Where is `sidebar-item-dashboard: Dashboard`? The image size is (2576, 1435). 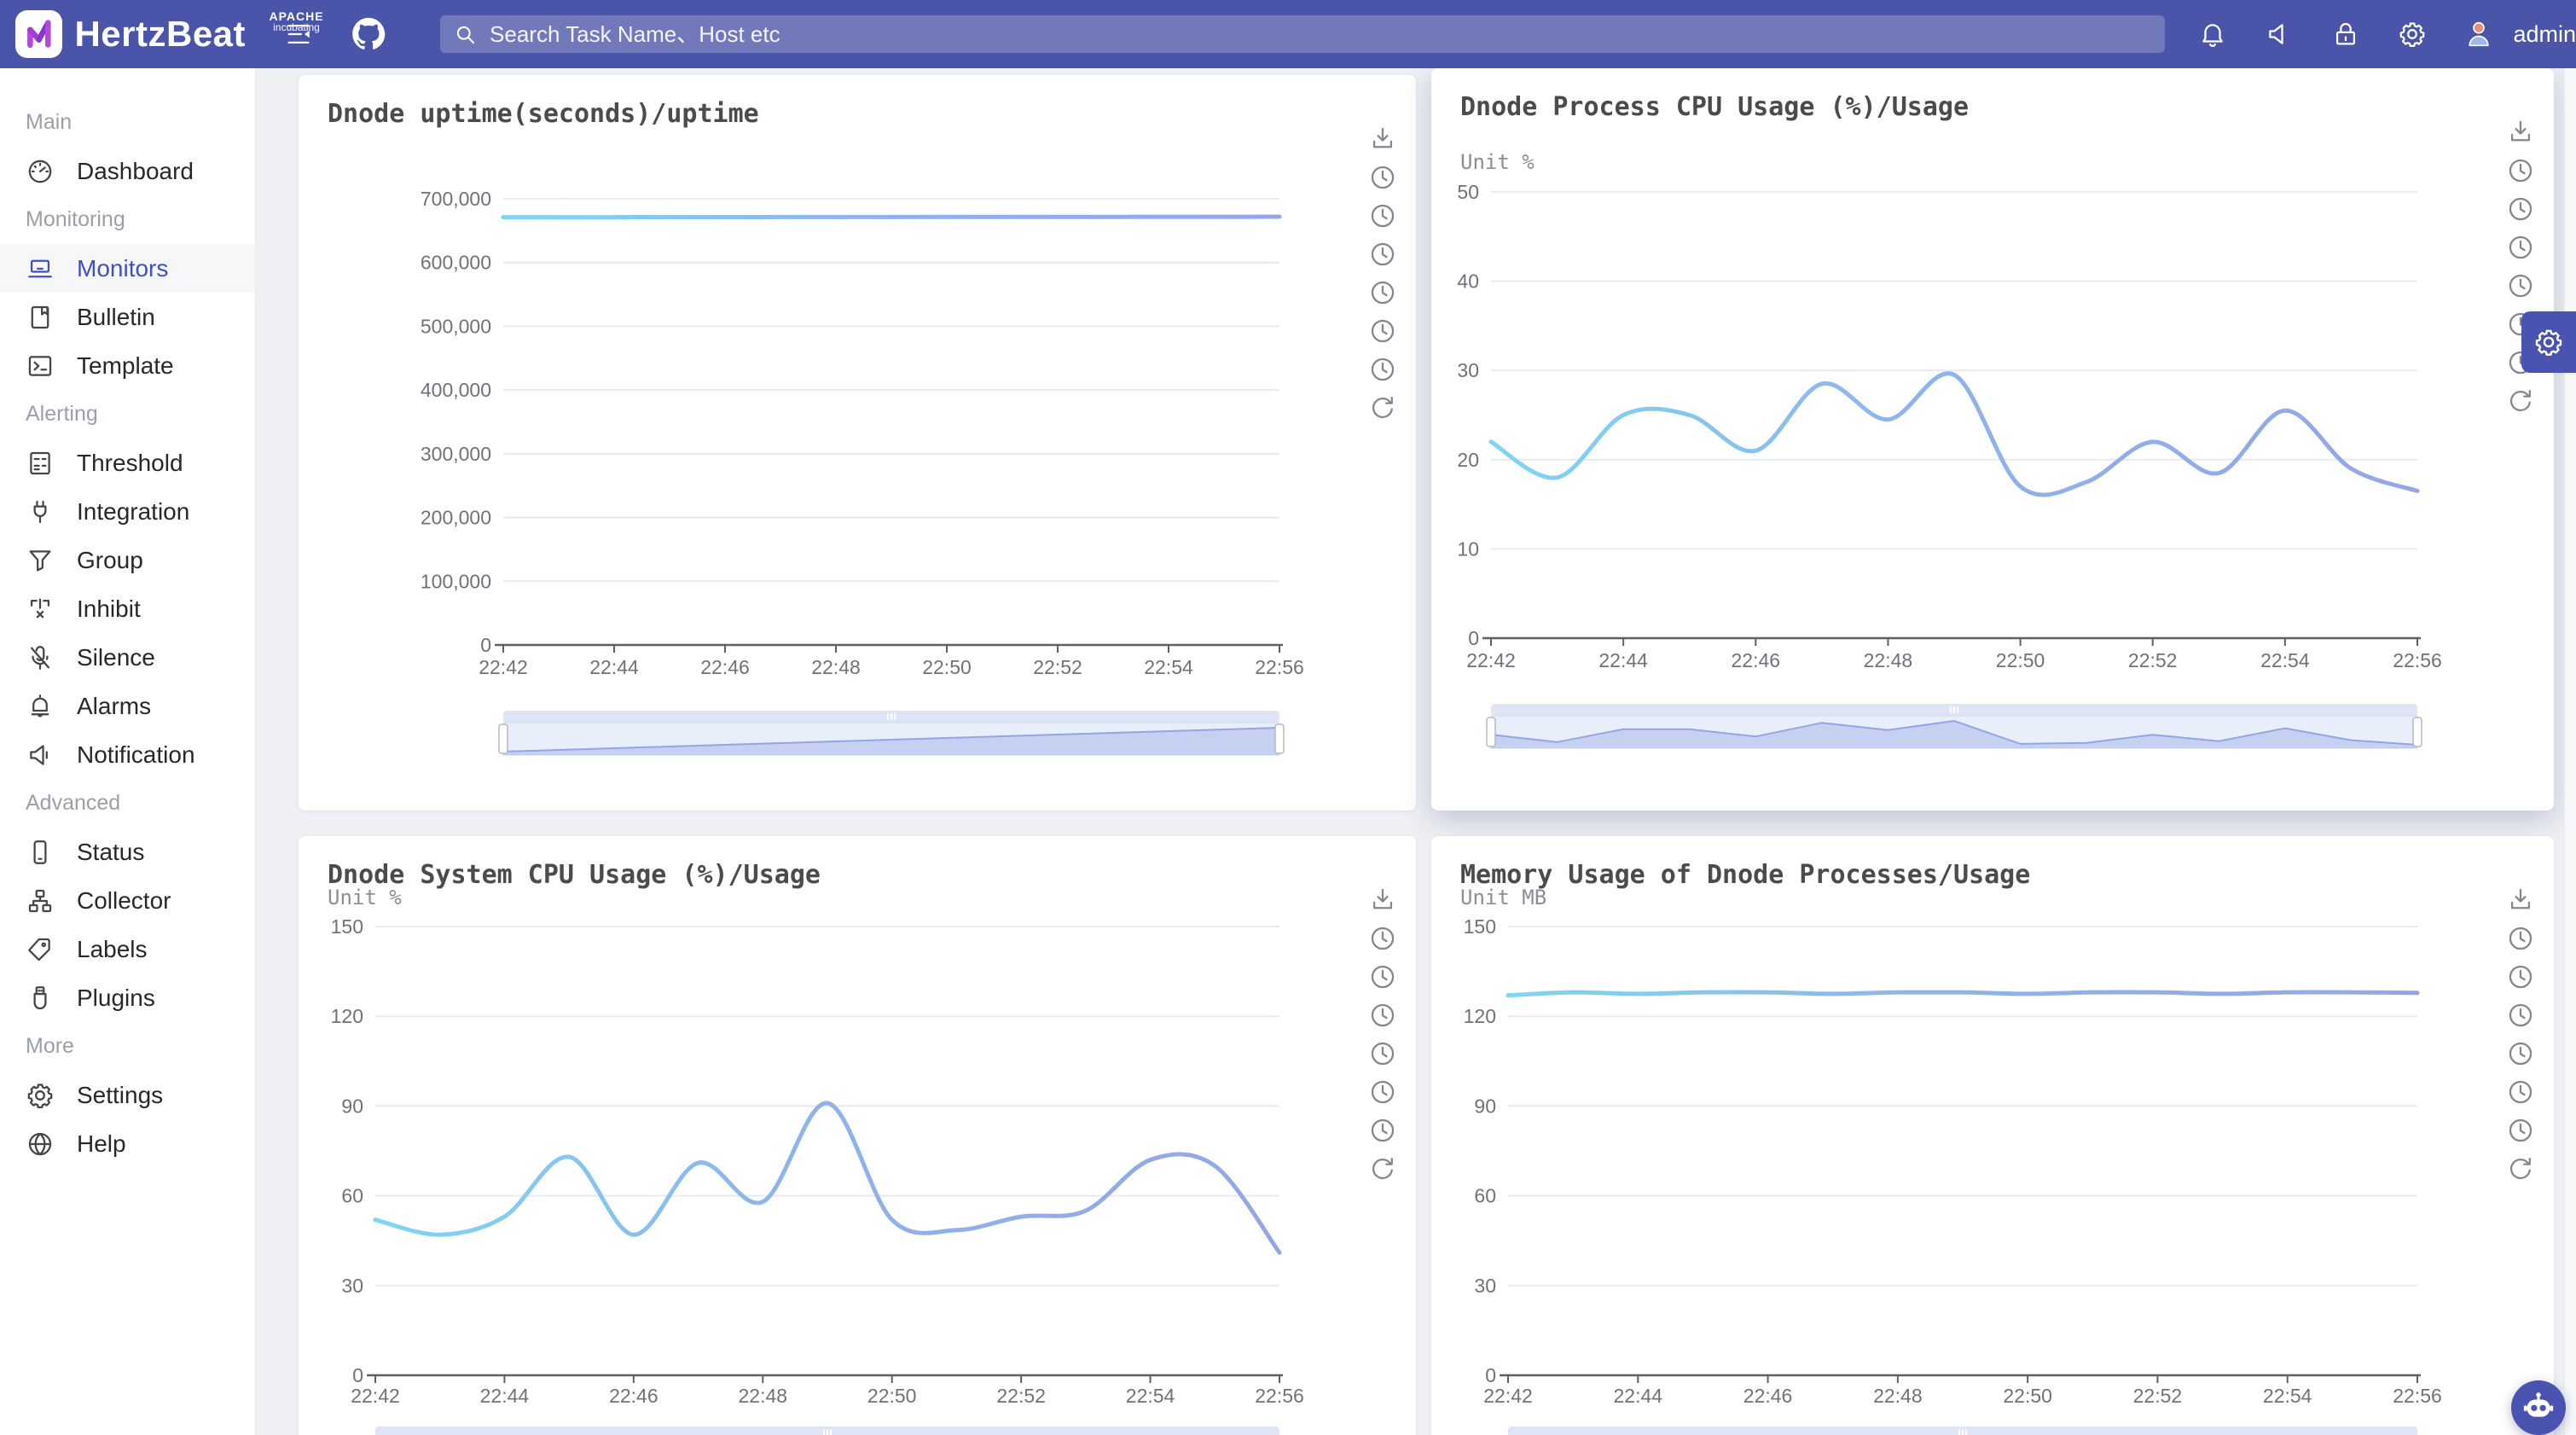 sidebar-item-dashboard: Dashboard is located at coordinates (127, 171).